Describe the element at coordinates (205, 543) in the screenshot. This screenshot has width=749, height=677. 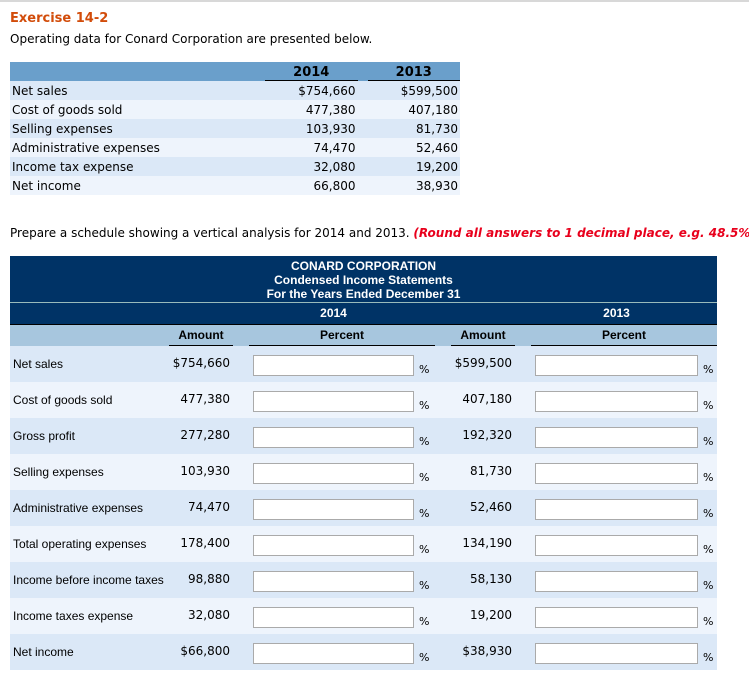
I see `amount-2014: 178,400` at that location.